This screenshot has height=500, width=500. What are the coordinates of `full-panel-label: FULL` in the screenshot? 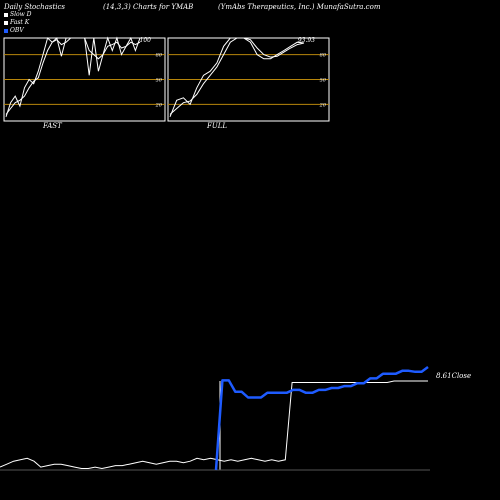 It's located at (217, 126).